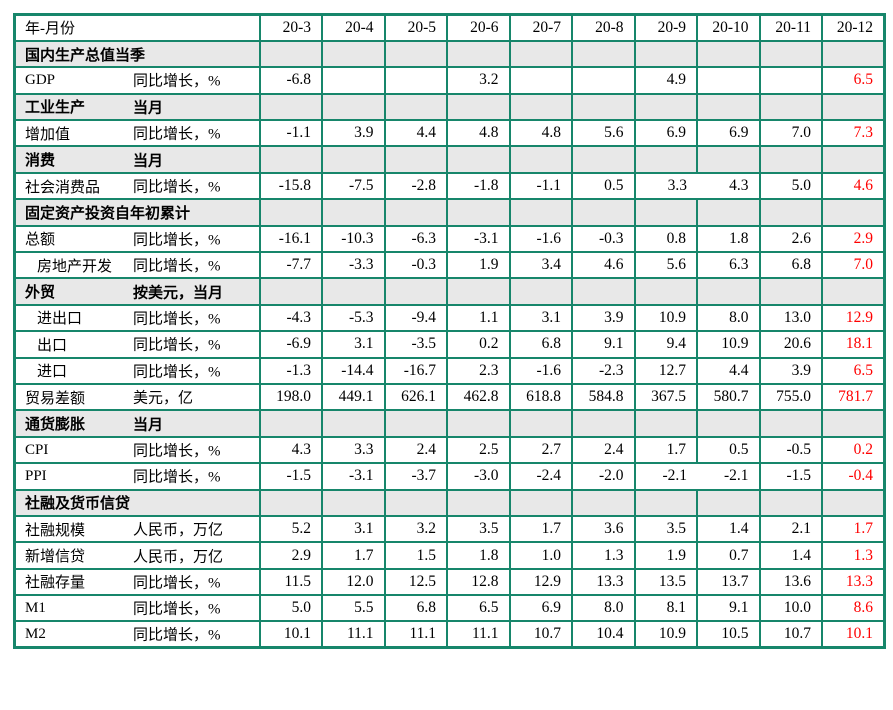 This screenshot has width=893, height=710. I want to click on row-label: 贸易差额, so click(55, 398).